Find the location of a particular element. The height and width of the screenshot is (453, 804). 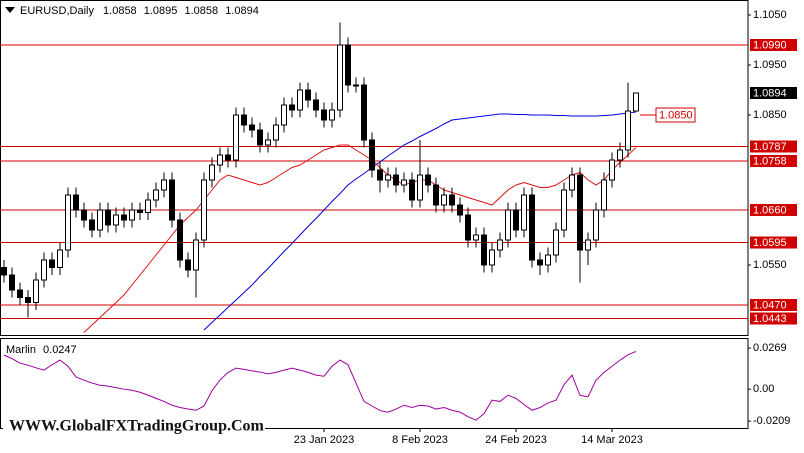

indicator-name: Marlin is located at coordinates (21, 350).